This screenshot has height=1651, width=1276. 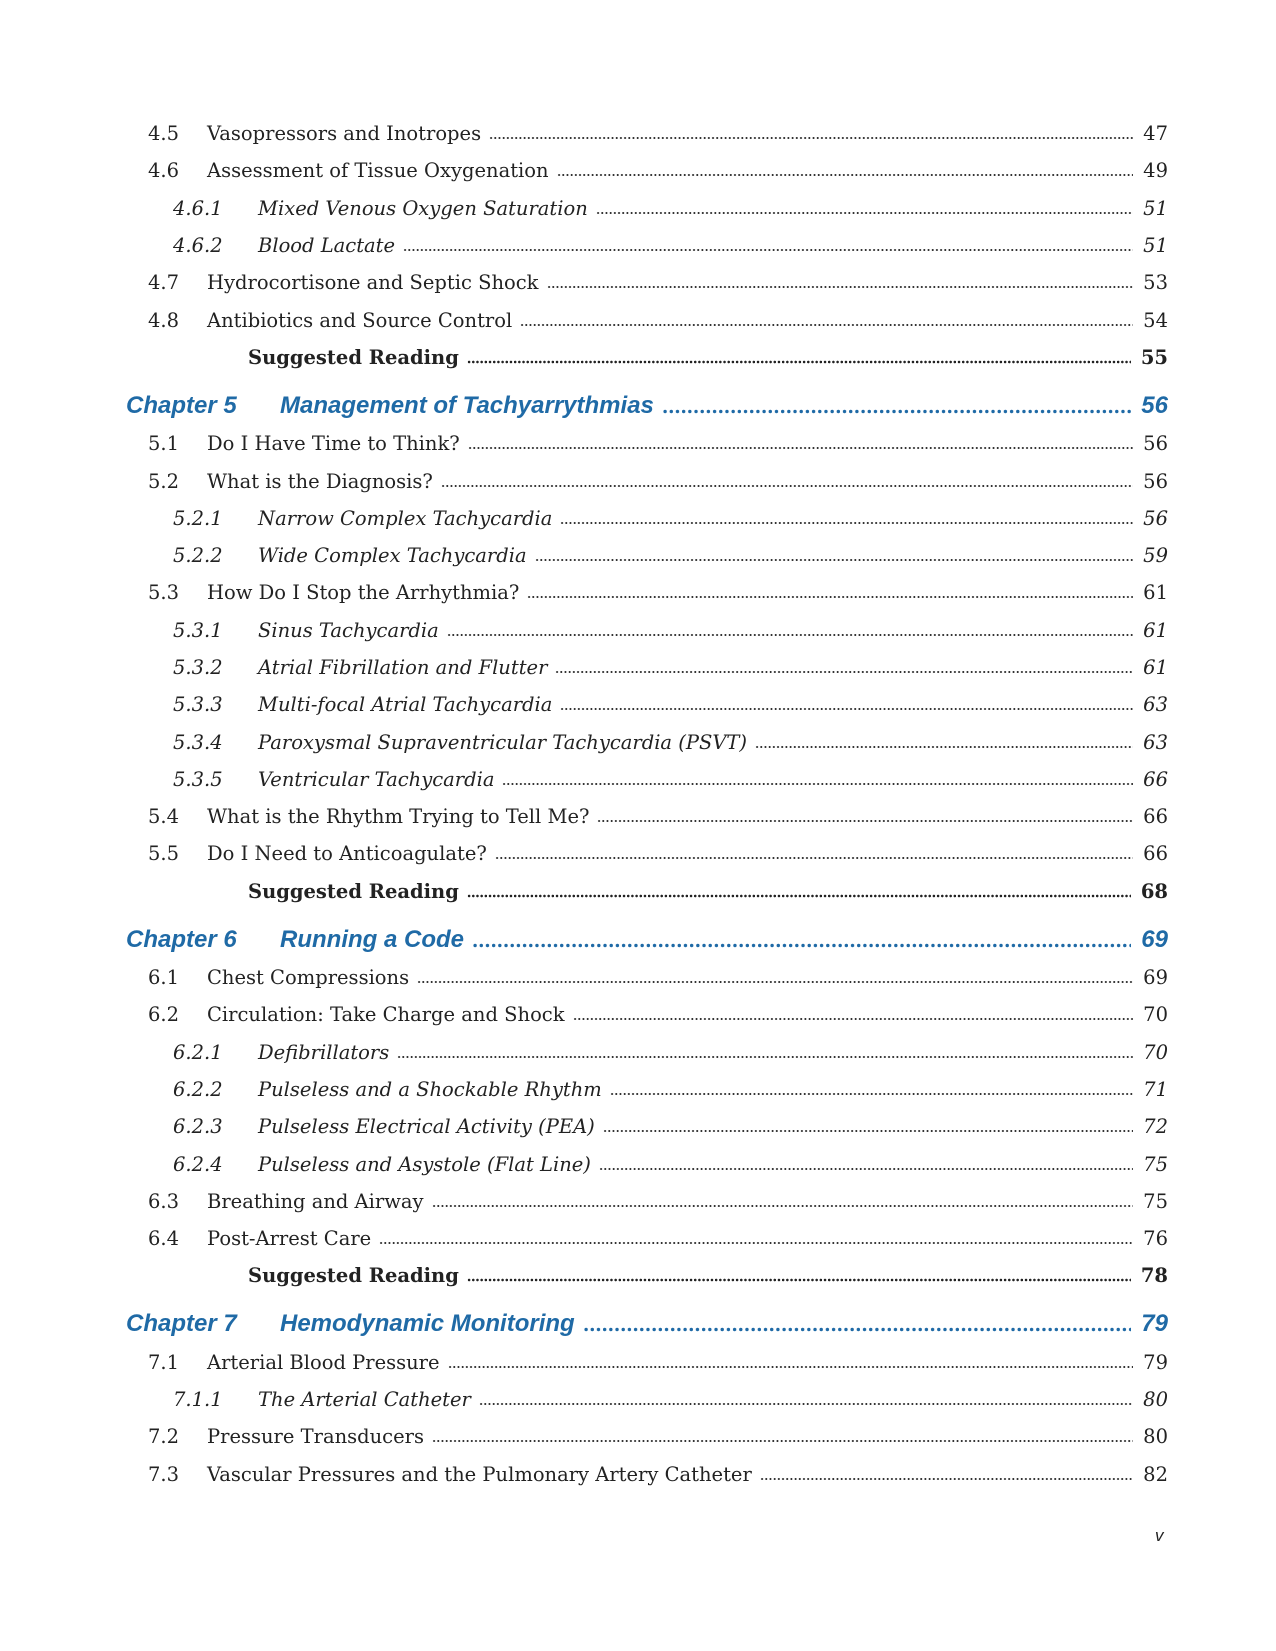 What do you see at coordinates (638, 443) in the screenshot?
I see `toc-entry: 5.1 Do I Have Time to Think? 56` at bounding box center [638, 443].